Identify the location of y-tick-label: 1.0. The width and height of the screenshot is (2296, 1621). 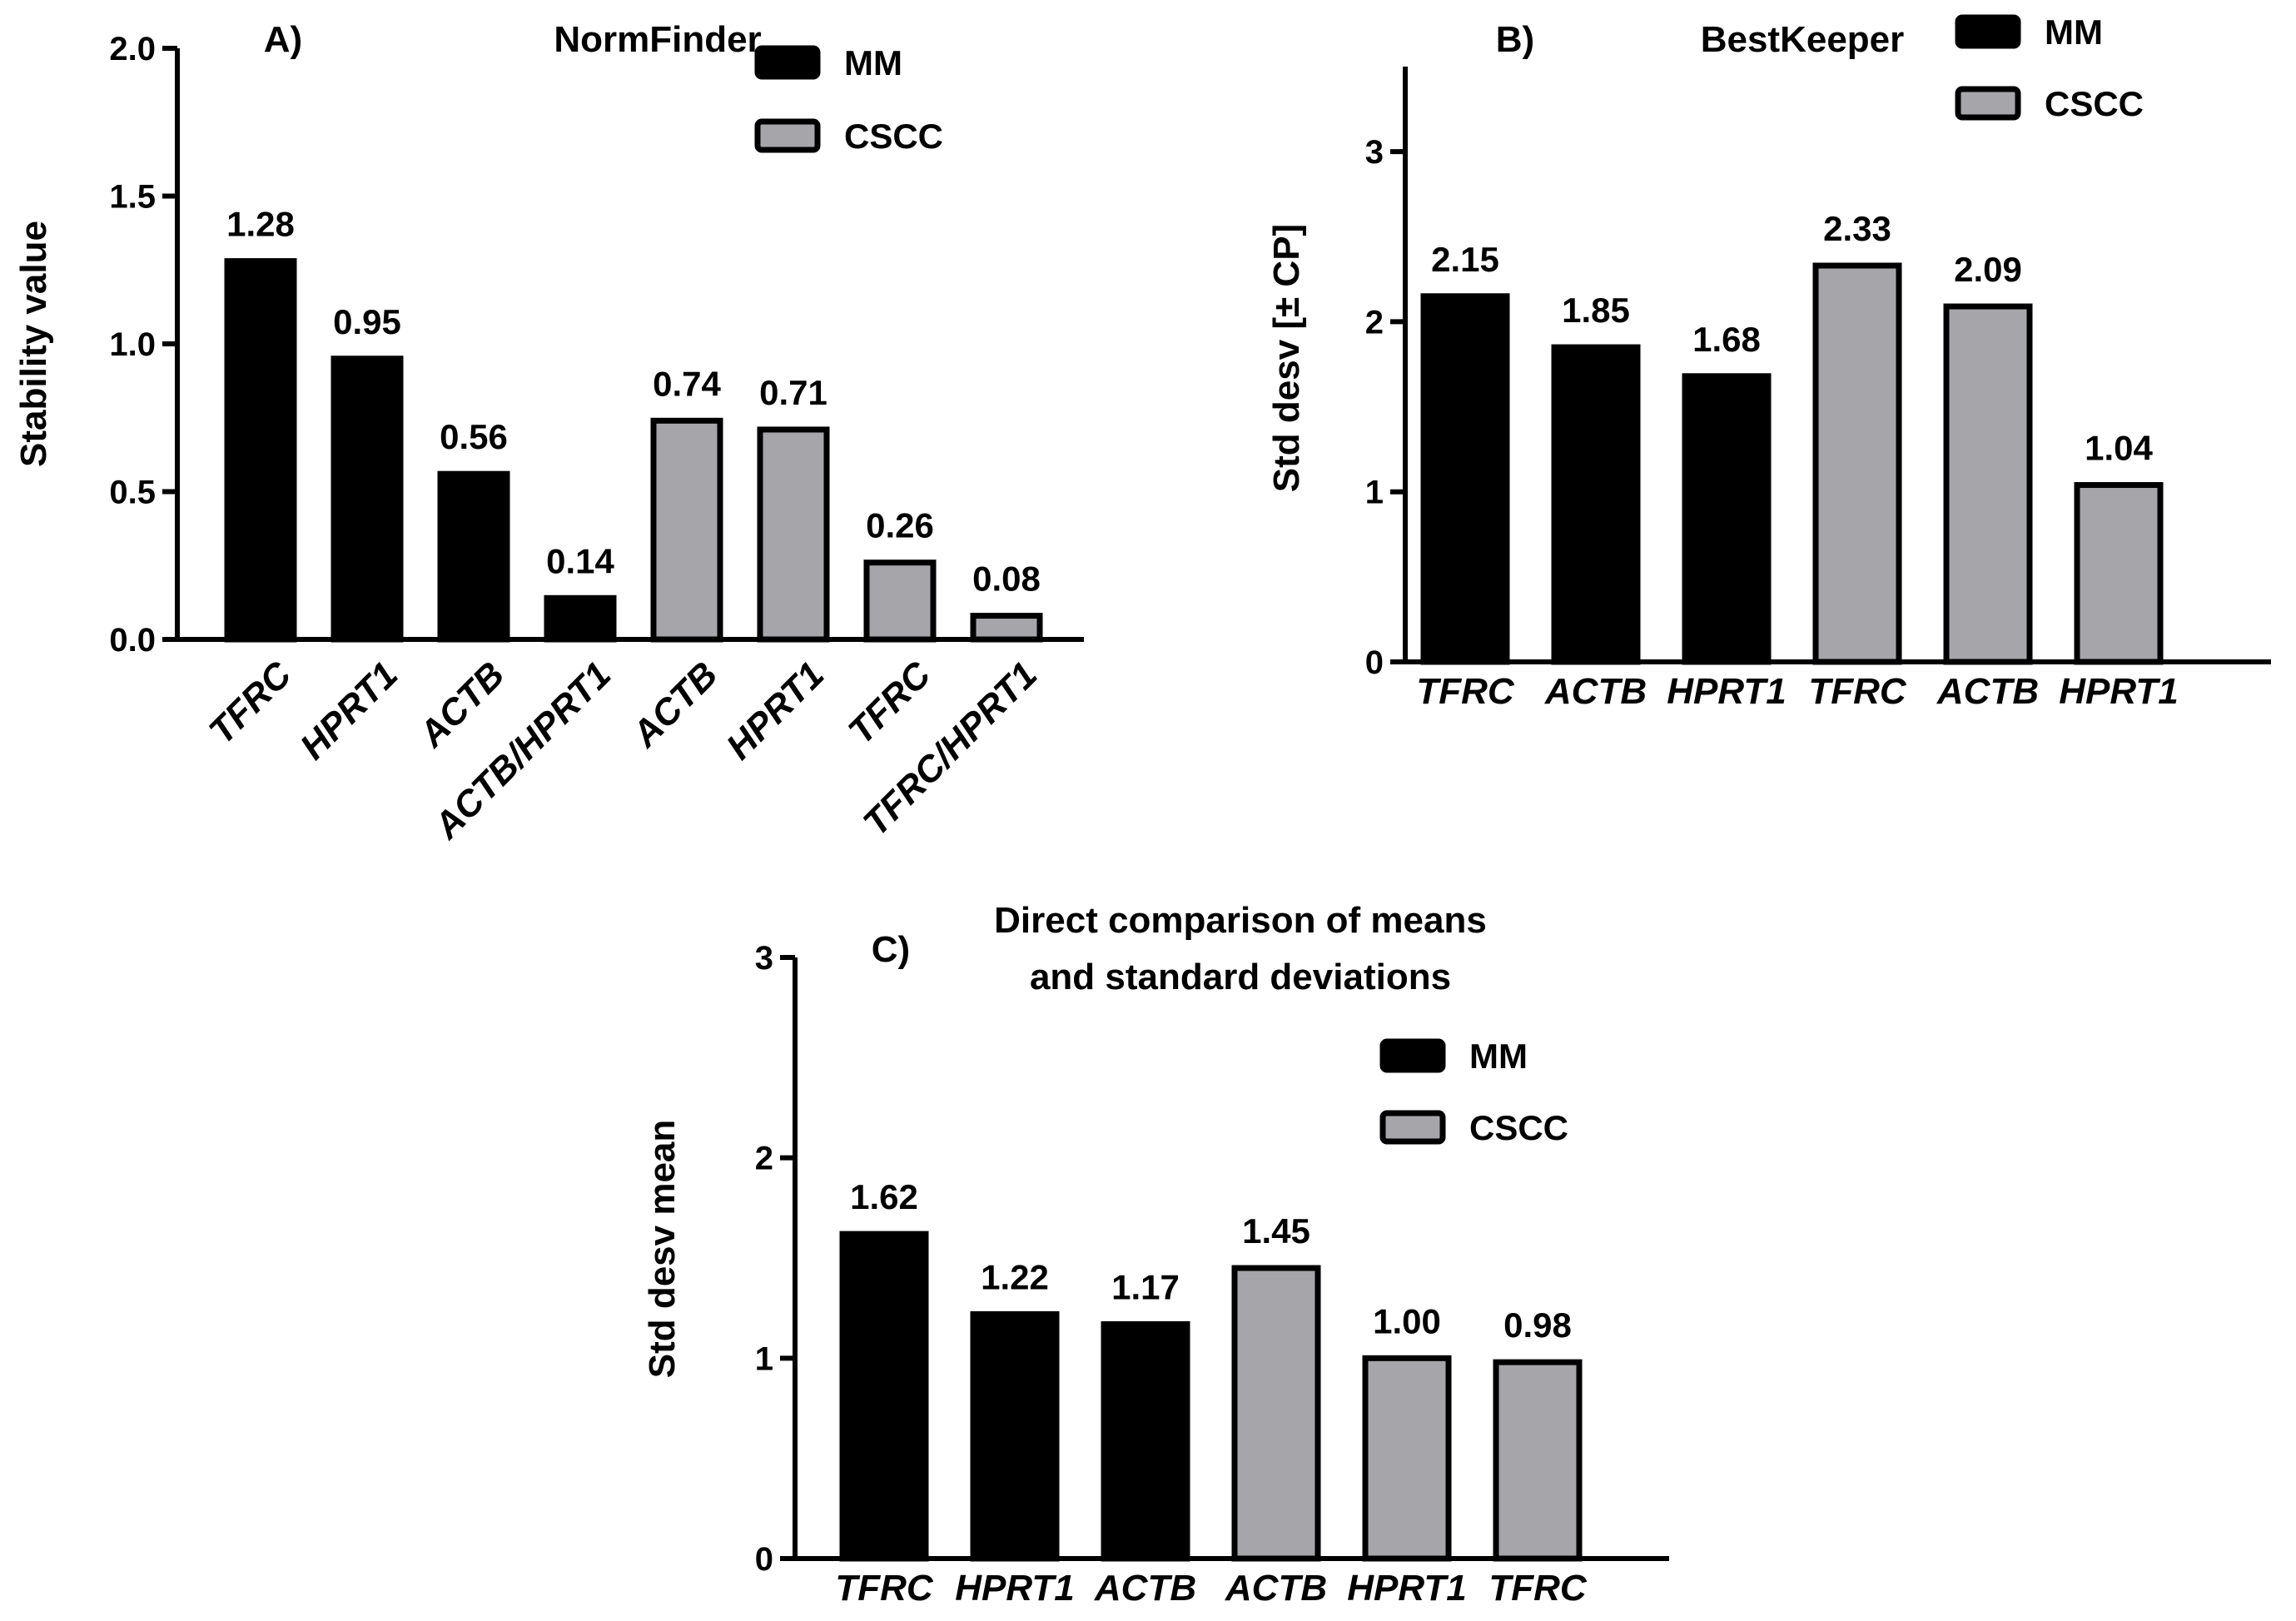
(132, 344).